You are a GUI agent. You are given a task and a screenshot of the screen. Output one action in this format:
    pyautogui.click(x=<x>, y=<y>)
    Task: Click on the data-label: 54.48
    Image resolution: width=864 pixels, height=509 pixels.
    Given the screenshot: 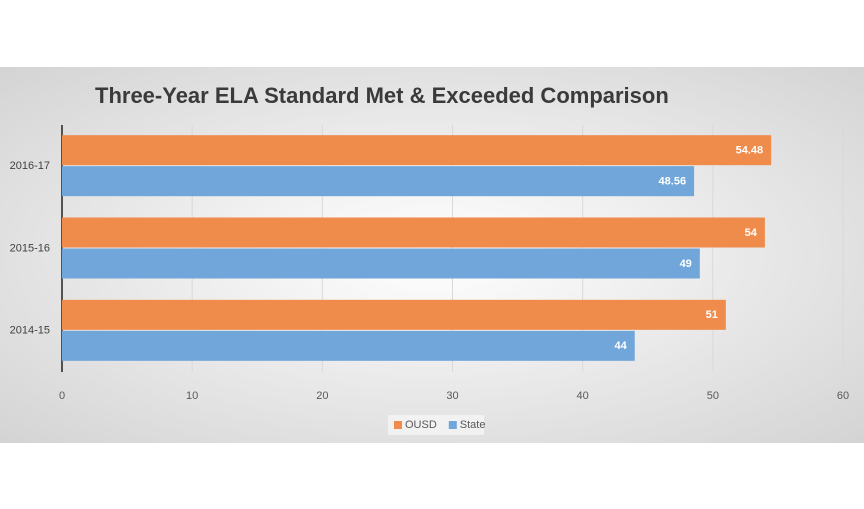 What is the action you would take?
    pyautogui.click(x=750, y=151)
    